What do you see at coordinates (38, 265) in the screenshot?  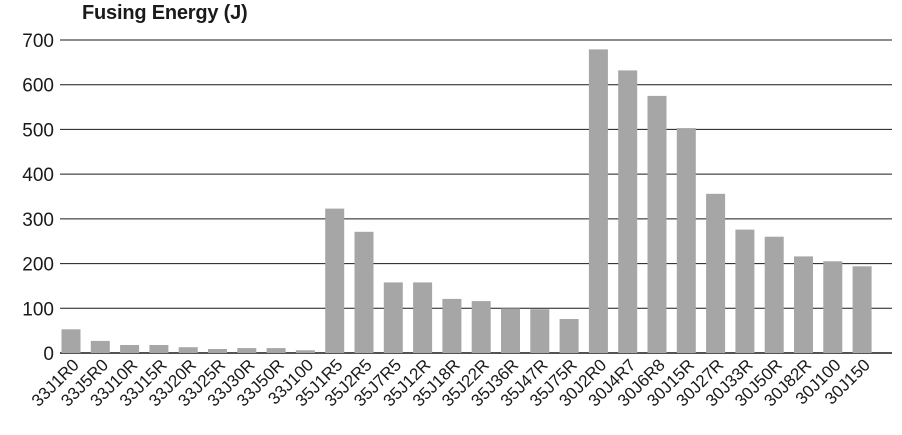 I see `y-tick-label: 200` at bounding box center [38, 265].